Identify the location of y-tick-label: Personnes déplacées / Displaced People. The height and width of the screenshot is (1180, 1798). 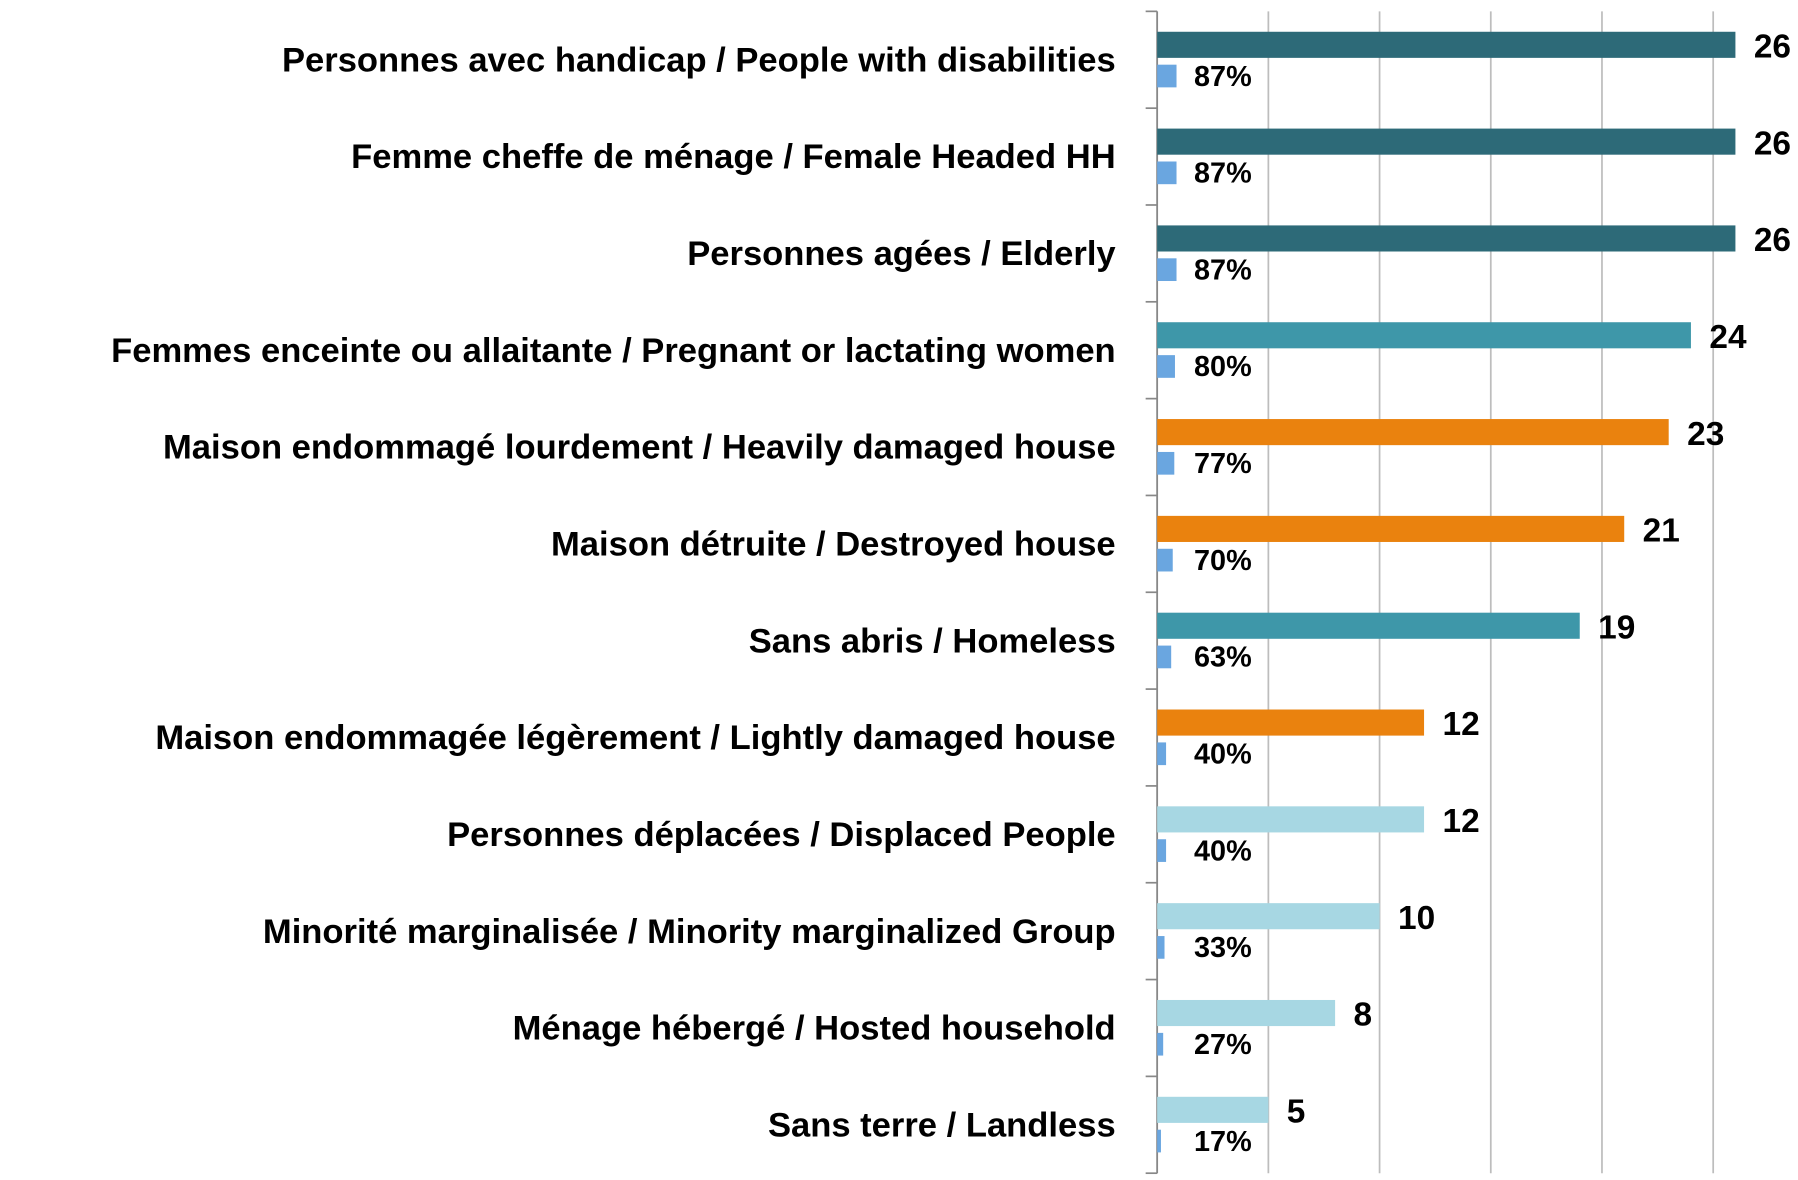
(781, 835).